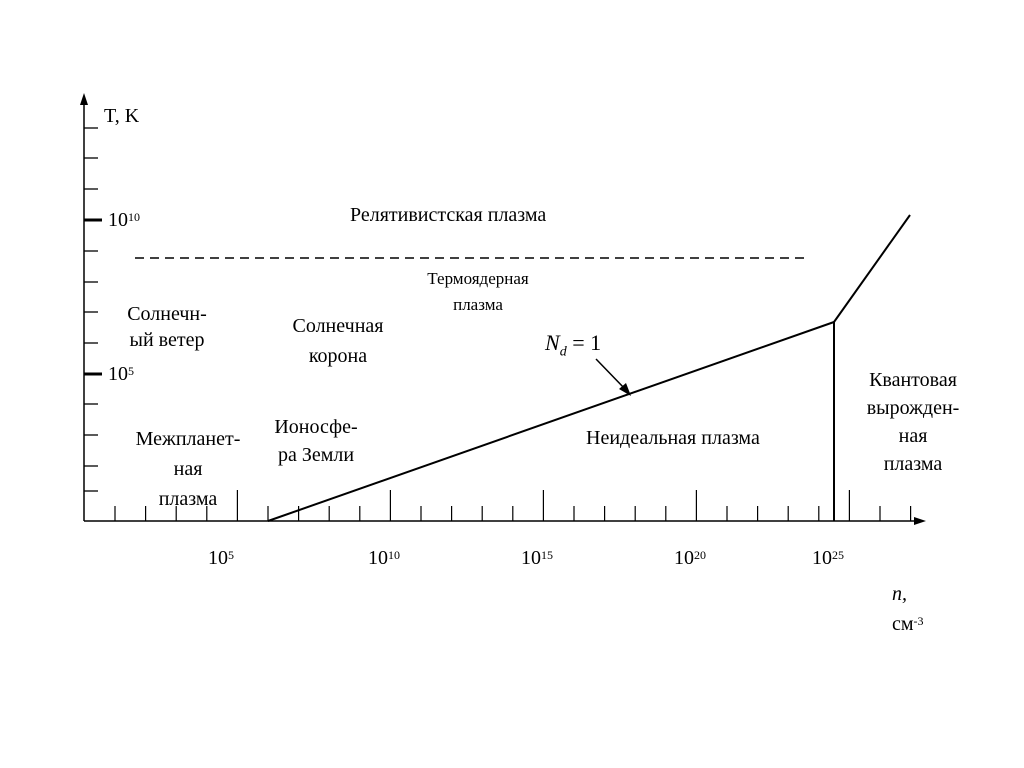  I want to click on nd-equals-one-label: Nd = 1, so click(573, 345).